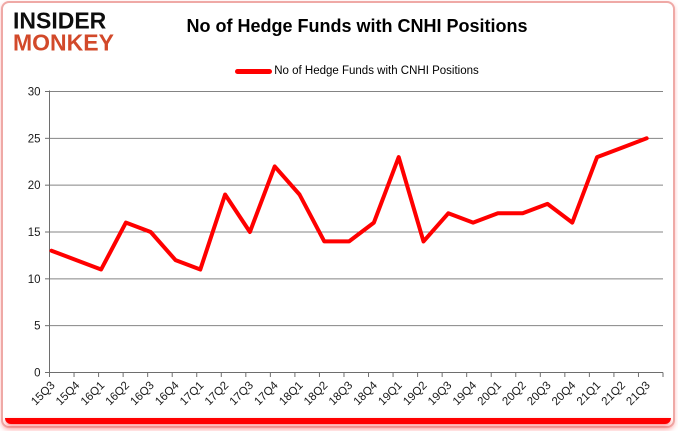 The image size is (678, 431). What do you see at coordinates (415, 394) in the screenshot?
I see `x-axis-label: 19Q2` at bounding box center [415, 394].